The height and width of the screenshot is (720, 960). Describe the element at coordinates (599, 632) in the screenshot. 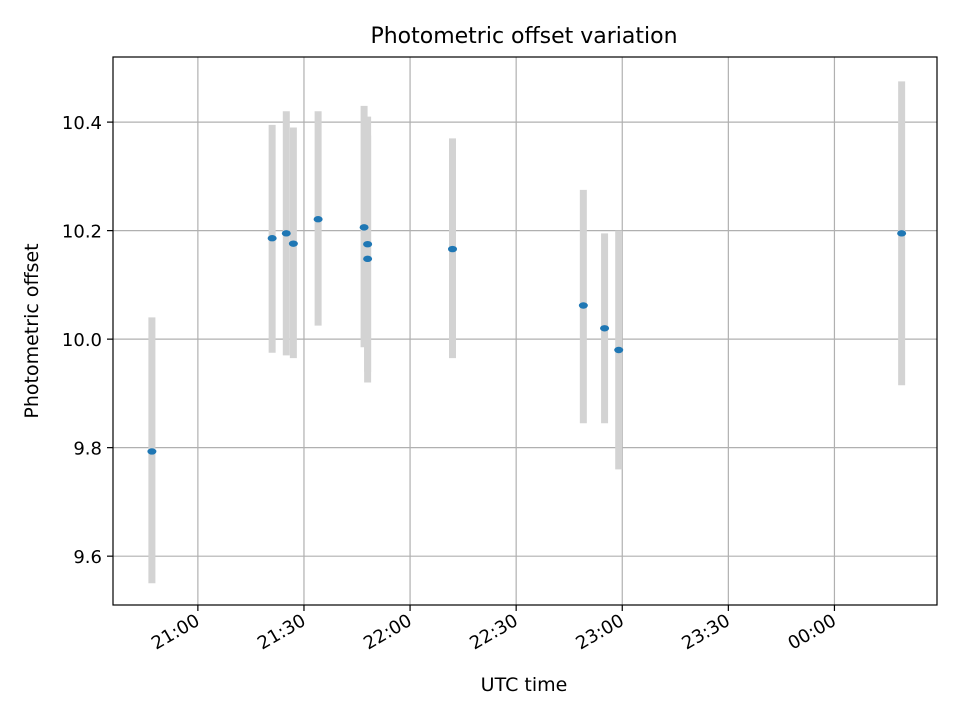

I see `x-tick-label: 23:00` at that location.